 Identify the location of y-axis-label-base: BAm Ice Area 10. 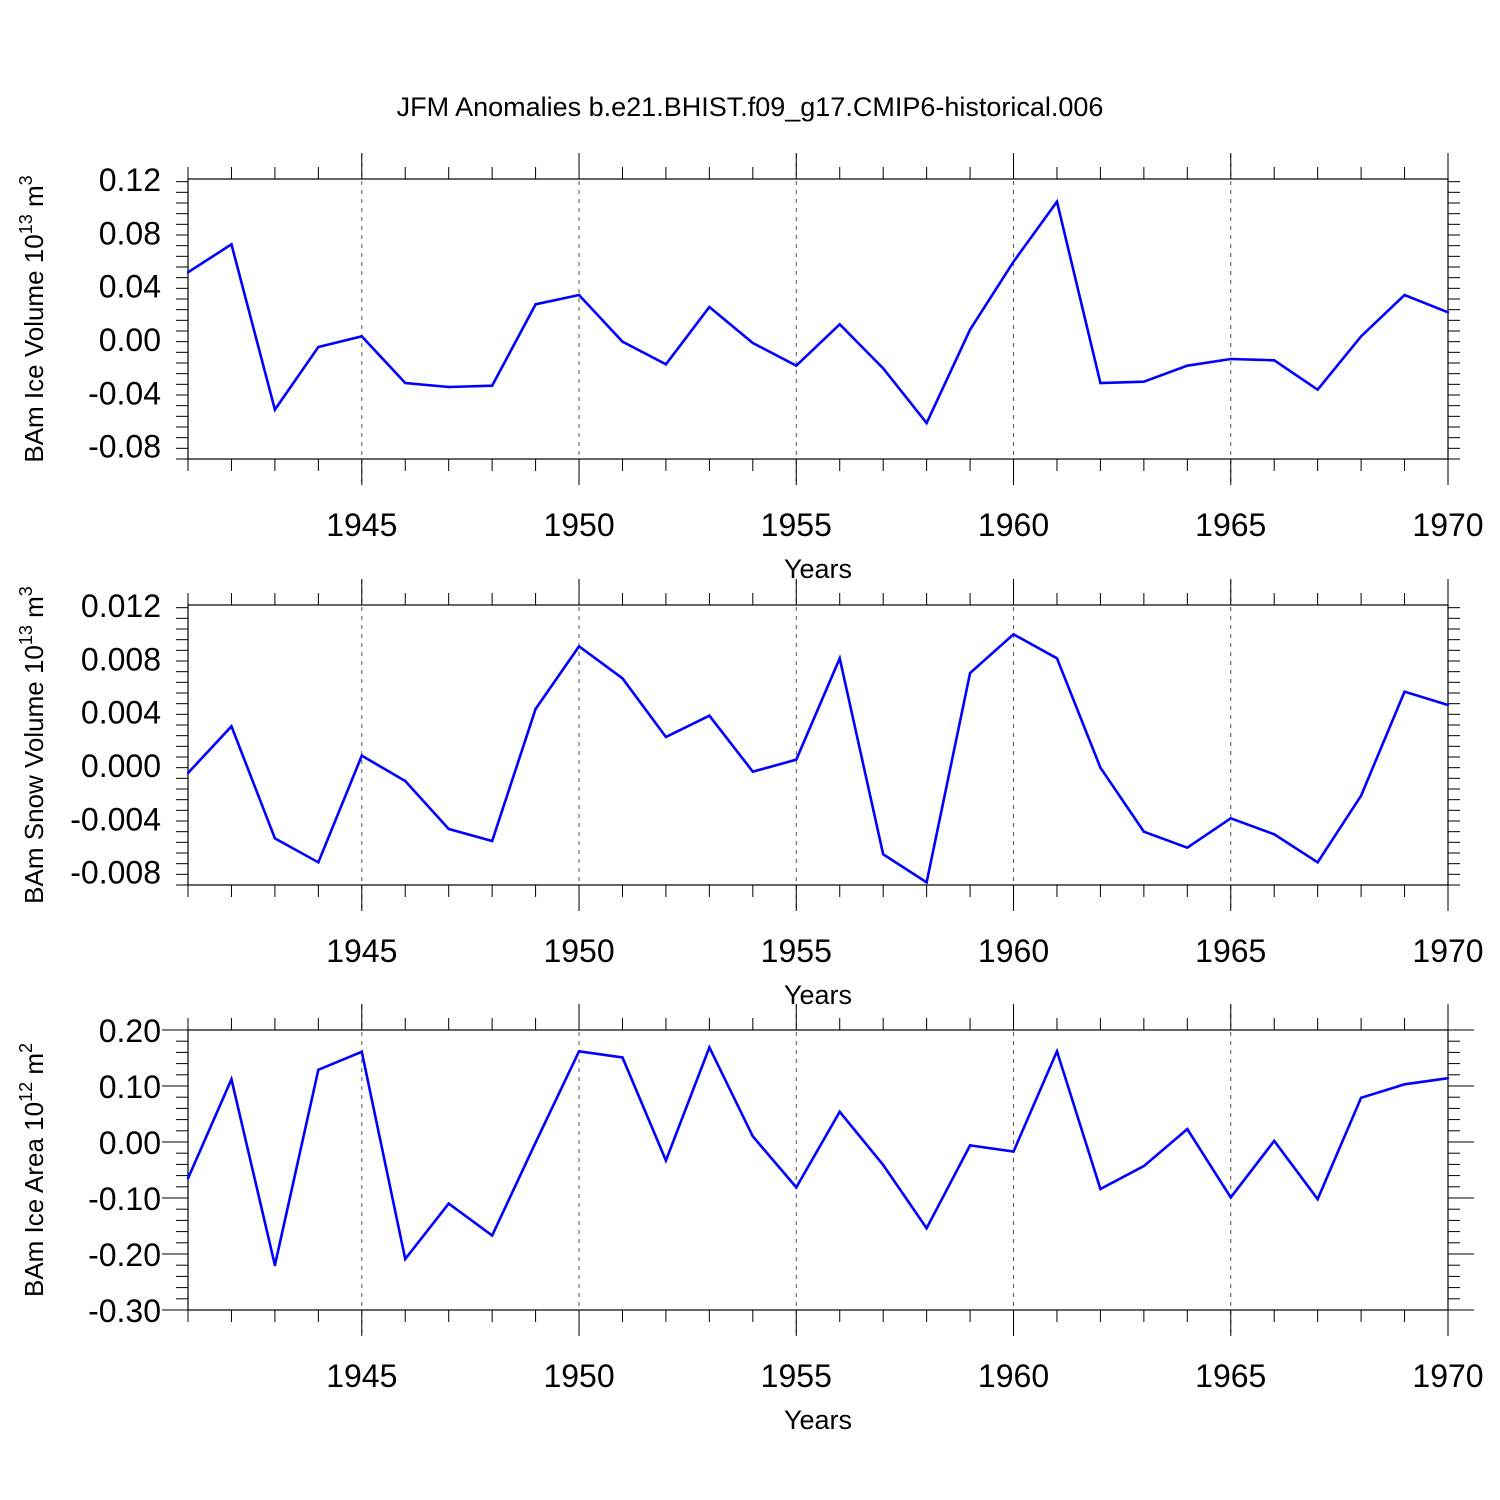
(34, 1199).